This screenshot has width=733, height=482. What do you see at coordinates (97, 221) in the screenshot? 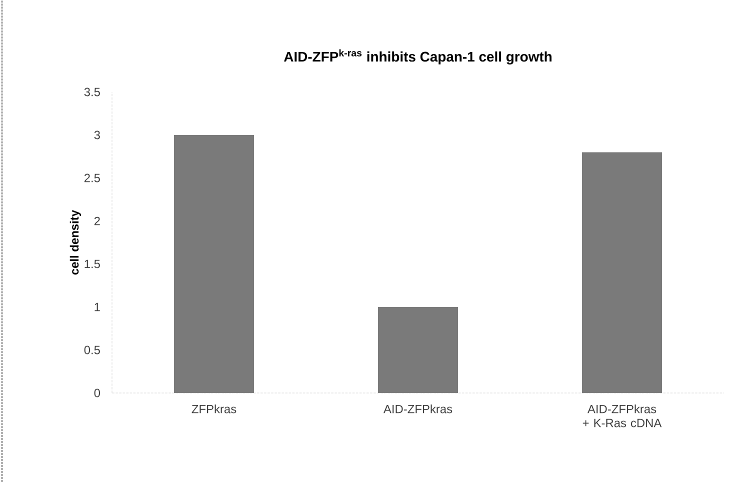
I see `y-tick-label: 2` at bounding box center [97, 221].